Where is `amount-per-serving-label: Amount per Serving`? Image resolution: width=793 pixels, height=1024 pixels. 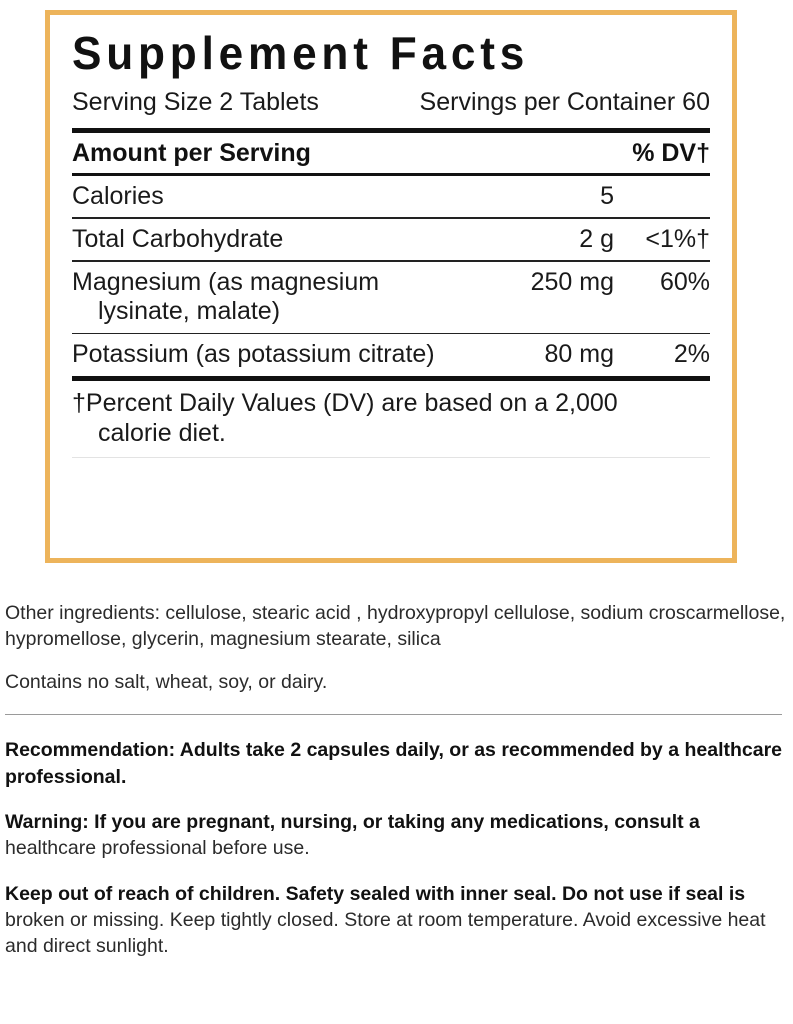
amount-per-serving-label: Amount per Serving is located at coordinates (191, 152).